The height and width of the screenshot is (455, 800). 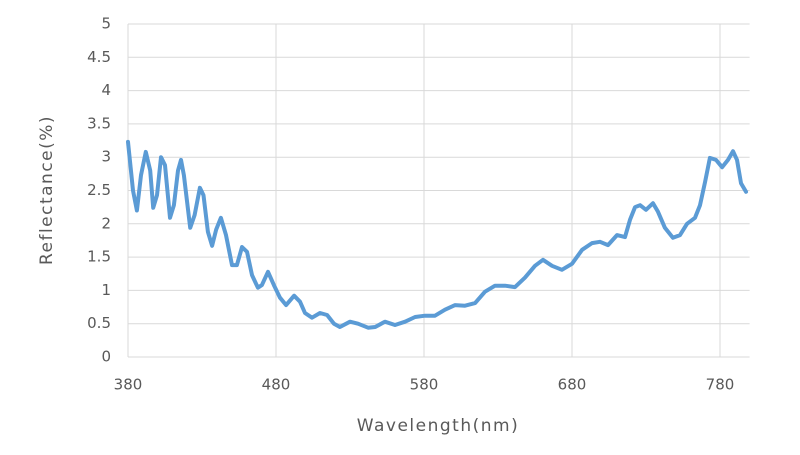 I want to click on y-axis-title: Reflectance(%), so click(x=47, y=190).